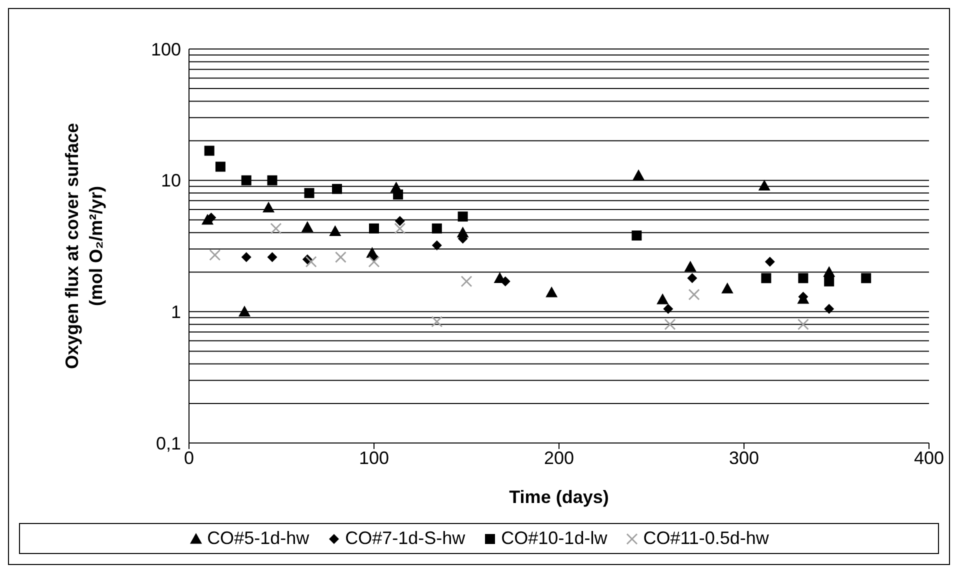  I want to click on legend-label: CO#7-1d-S-hw, so click(405, 538).